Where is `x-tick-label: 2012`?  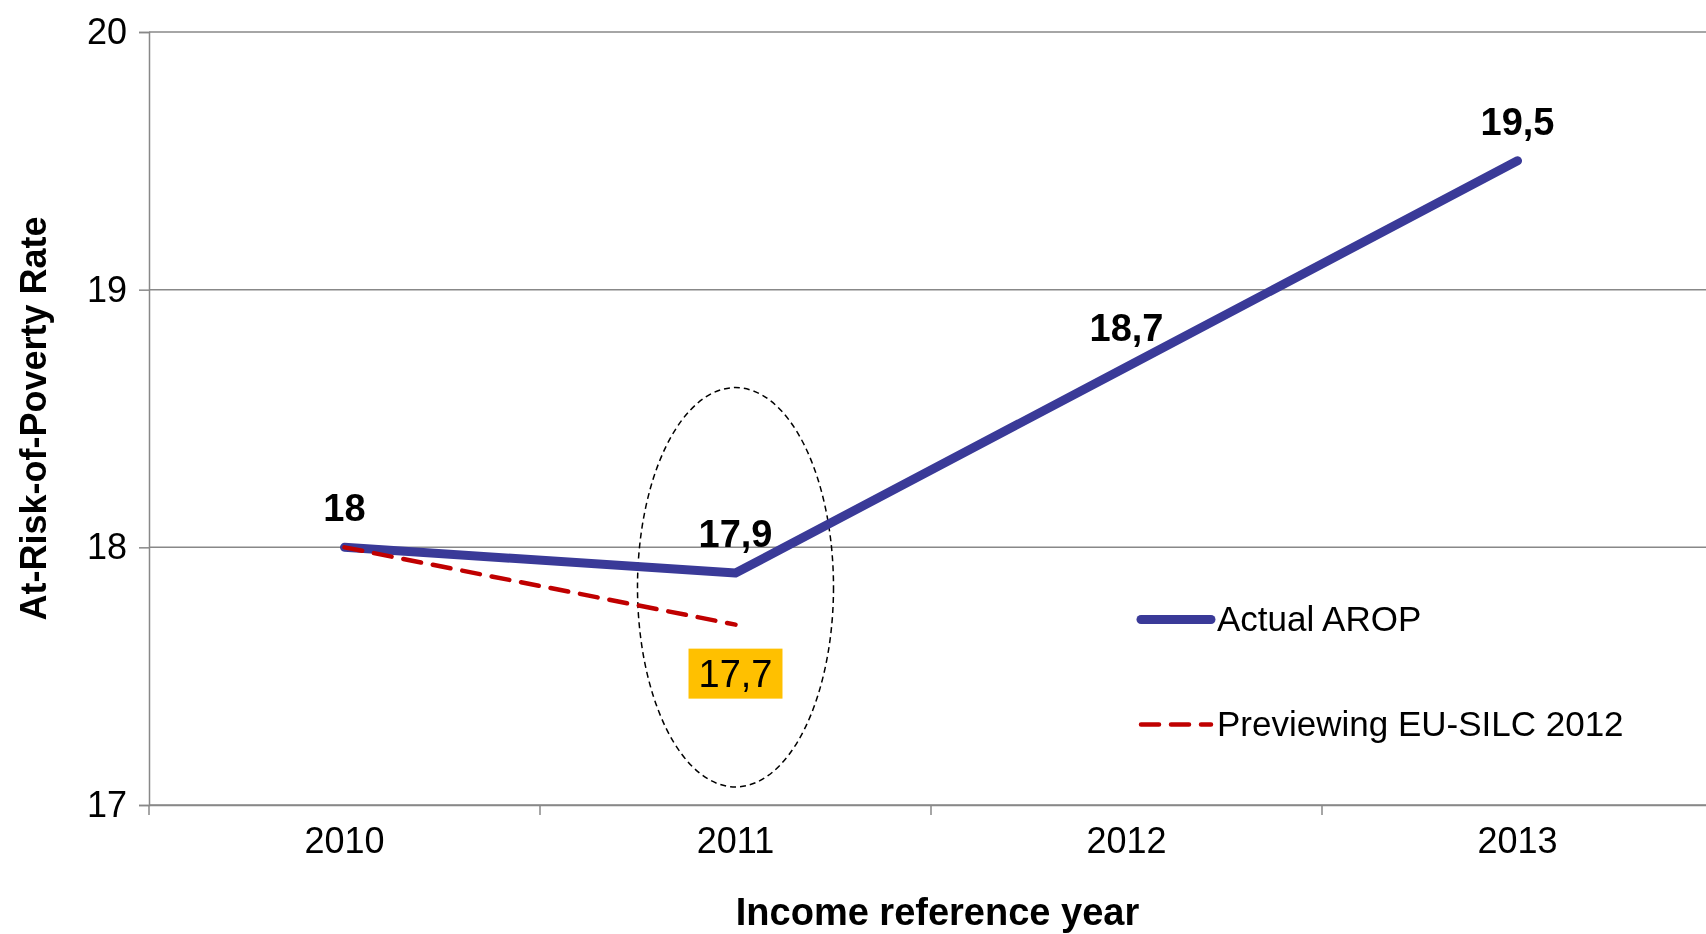 x-tick-label: 2012 is located at coordinates (1126, 840).